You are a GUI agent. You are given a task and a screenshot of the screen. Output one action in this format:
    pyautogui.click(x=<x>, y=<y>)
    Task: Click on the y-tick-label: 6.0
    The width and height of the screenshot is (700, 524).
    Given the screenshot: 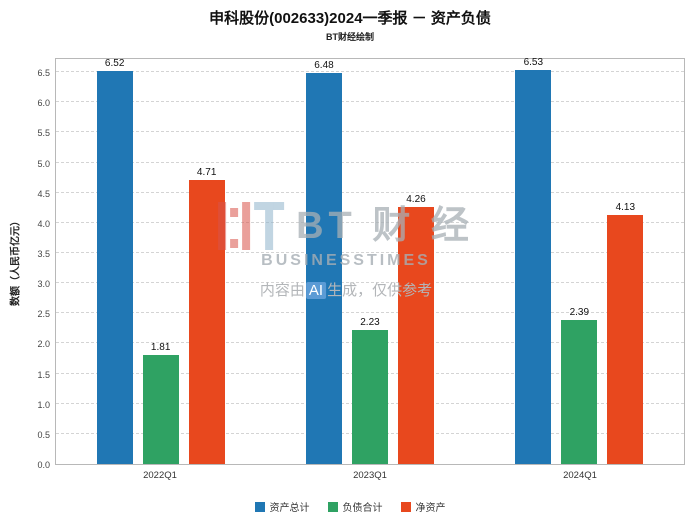 What is the action you would take?
    pyautogui.click(x=43, y=103)
    